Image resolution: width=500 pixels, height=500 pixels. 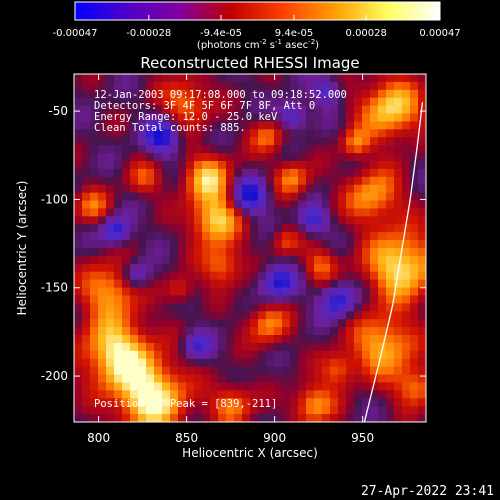 What do you see at coordinates (257, 11) in the screenshot?
I see `colorbar-strip` at bounding box center [257, 11].